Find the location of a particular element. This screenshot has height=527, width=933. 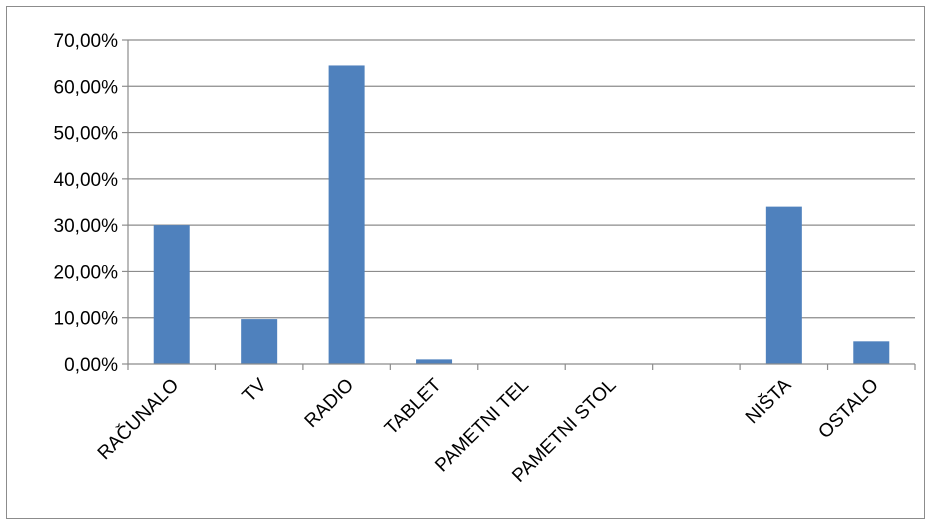

y-tick-label: 20,00% is located at coordinates (86, 272).